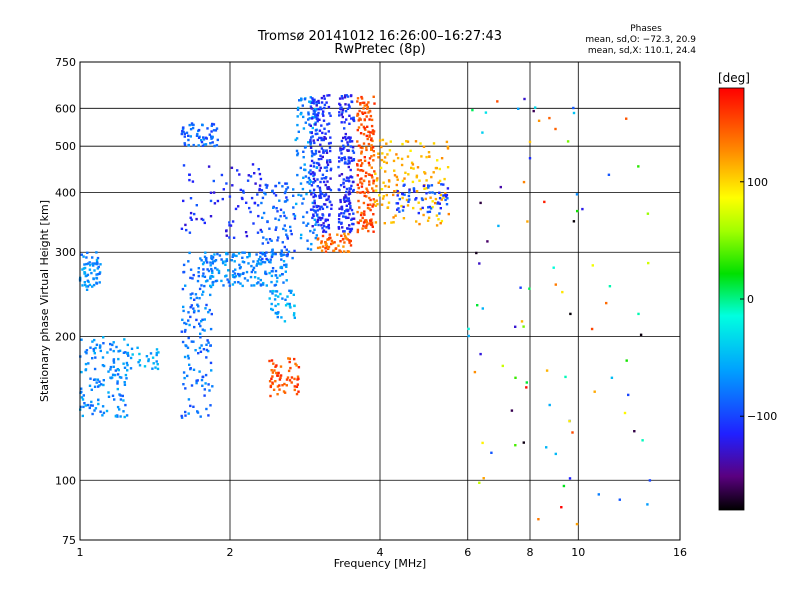 Image resolution: width=800 pixels, height=600 pixels. Describe the element at coordinates (65, 146) in the screenshot. I see `y-tick-label: 500` at that location.